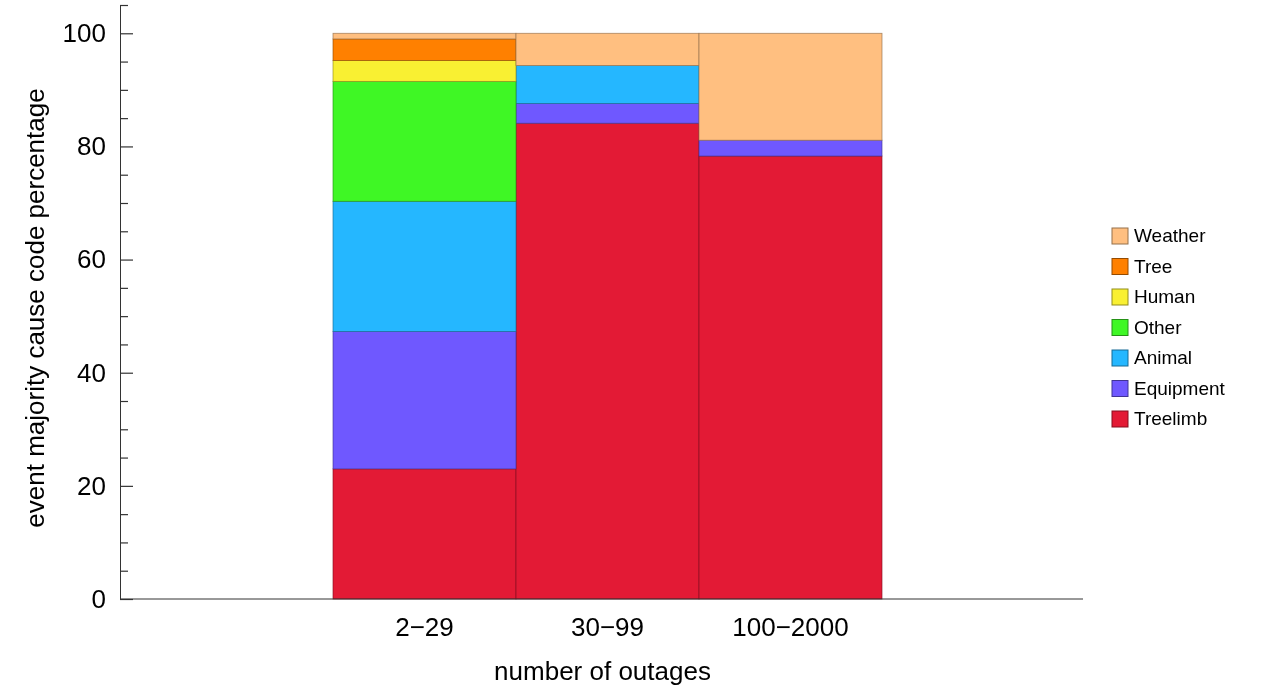 This screenshot has height=693, width=1270. I want to click on x-tick-label: 100−2000, so click(790, 626).